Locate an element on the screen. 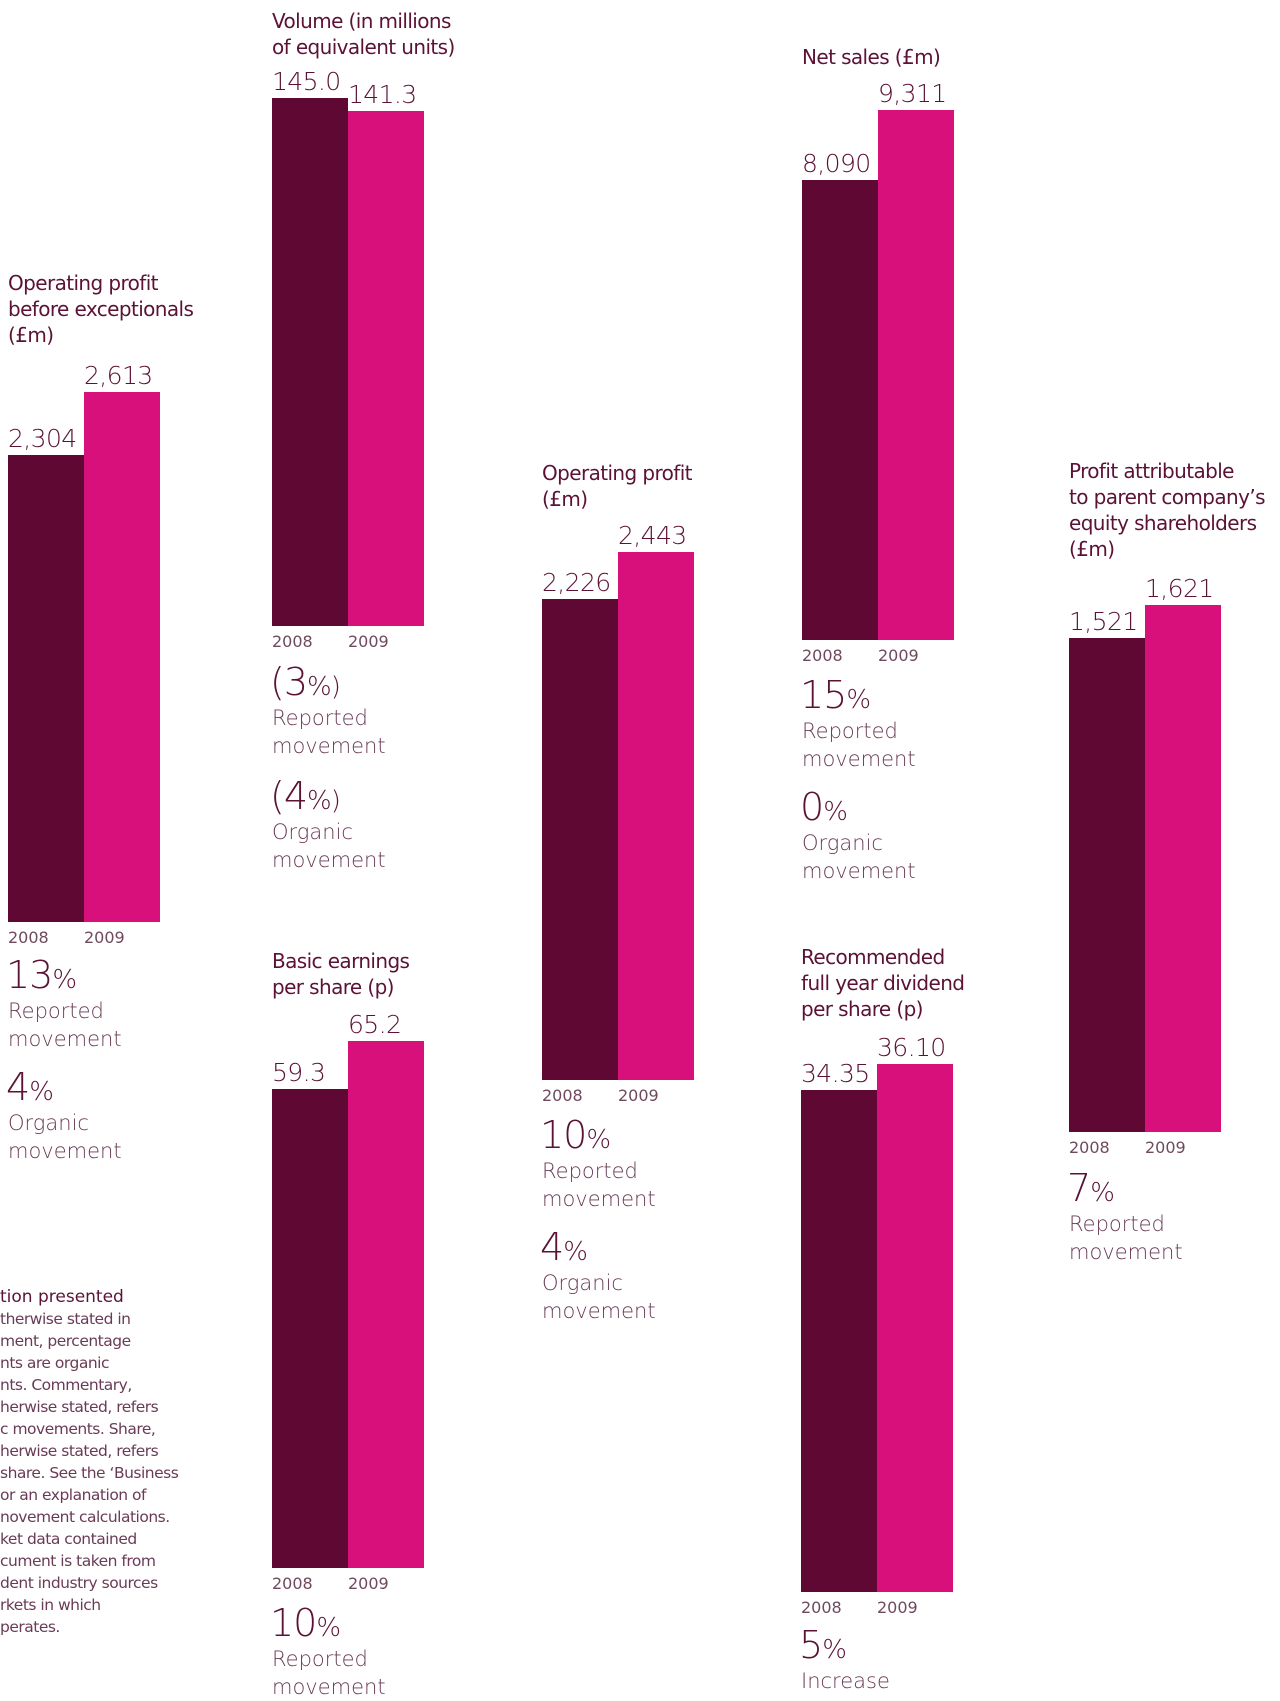  chart-title: Operating profit (£m) is located at coordinates (617, 486).